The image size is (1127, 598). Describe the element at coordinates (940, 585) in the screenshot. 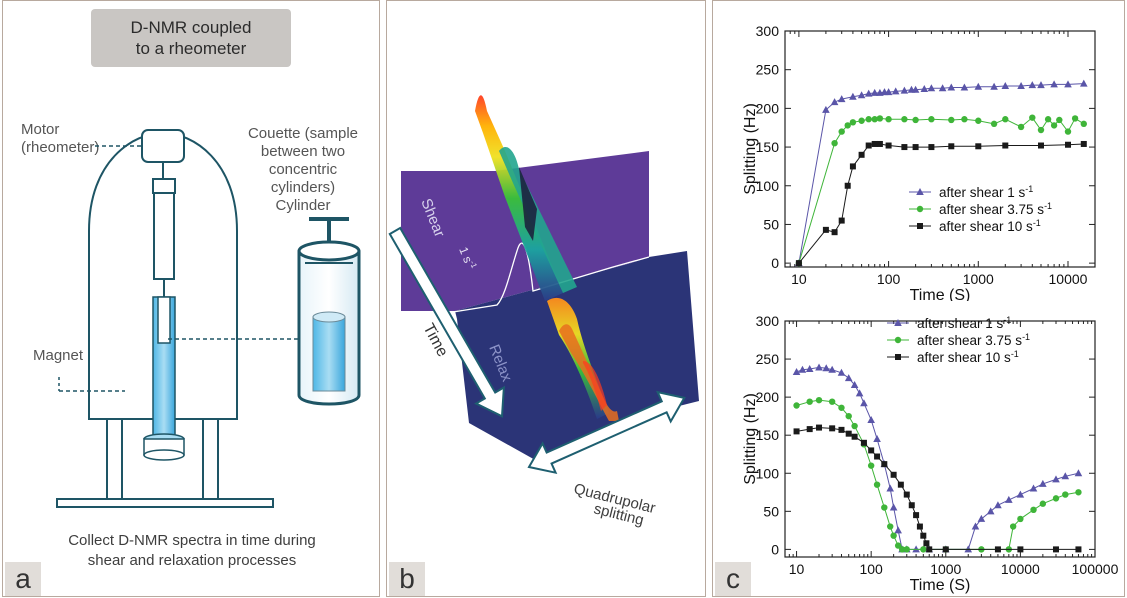

I see `chart1-xlabel: Time (S)` at that location.